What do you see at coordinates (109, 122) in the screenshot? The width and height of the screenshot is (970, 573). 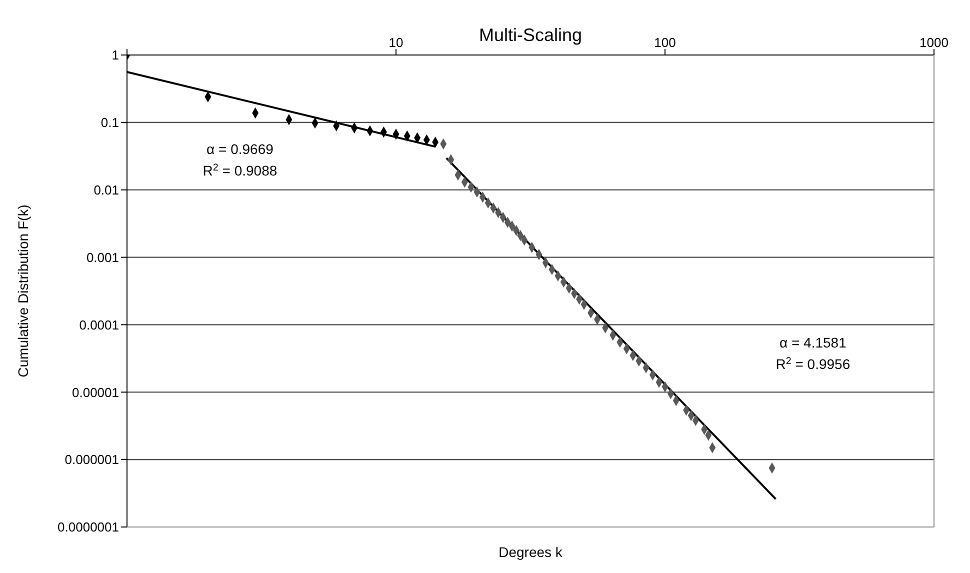 I see `y-tick-label: 0.1` at bounding box center [109, 122].